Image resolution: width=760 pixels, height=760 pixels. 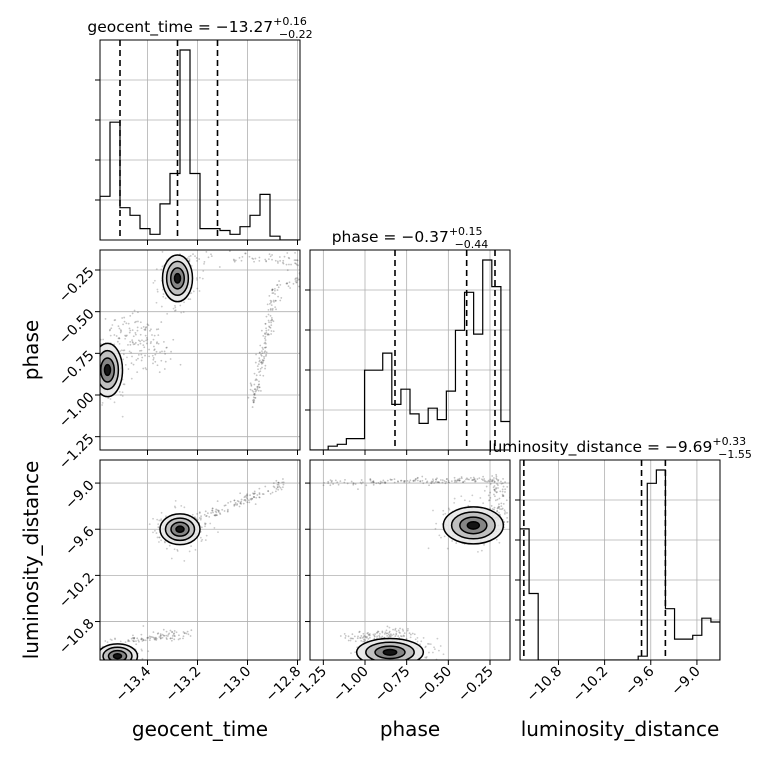 What do you see at coordinates (620, 560) in the screenshot?
I see `panel-frame` at bounding box center [620, 560].